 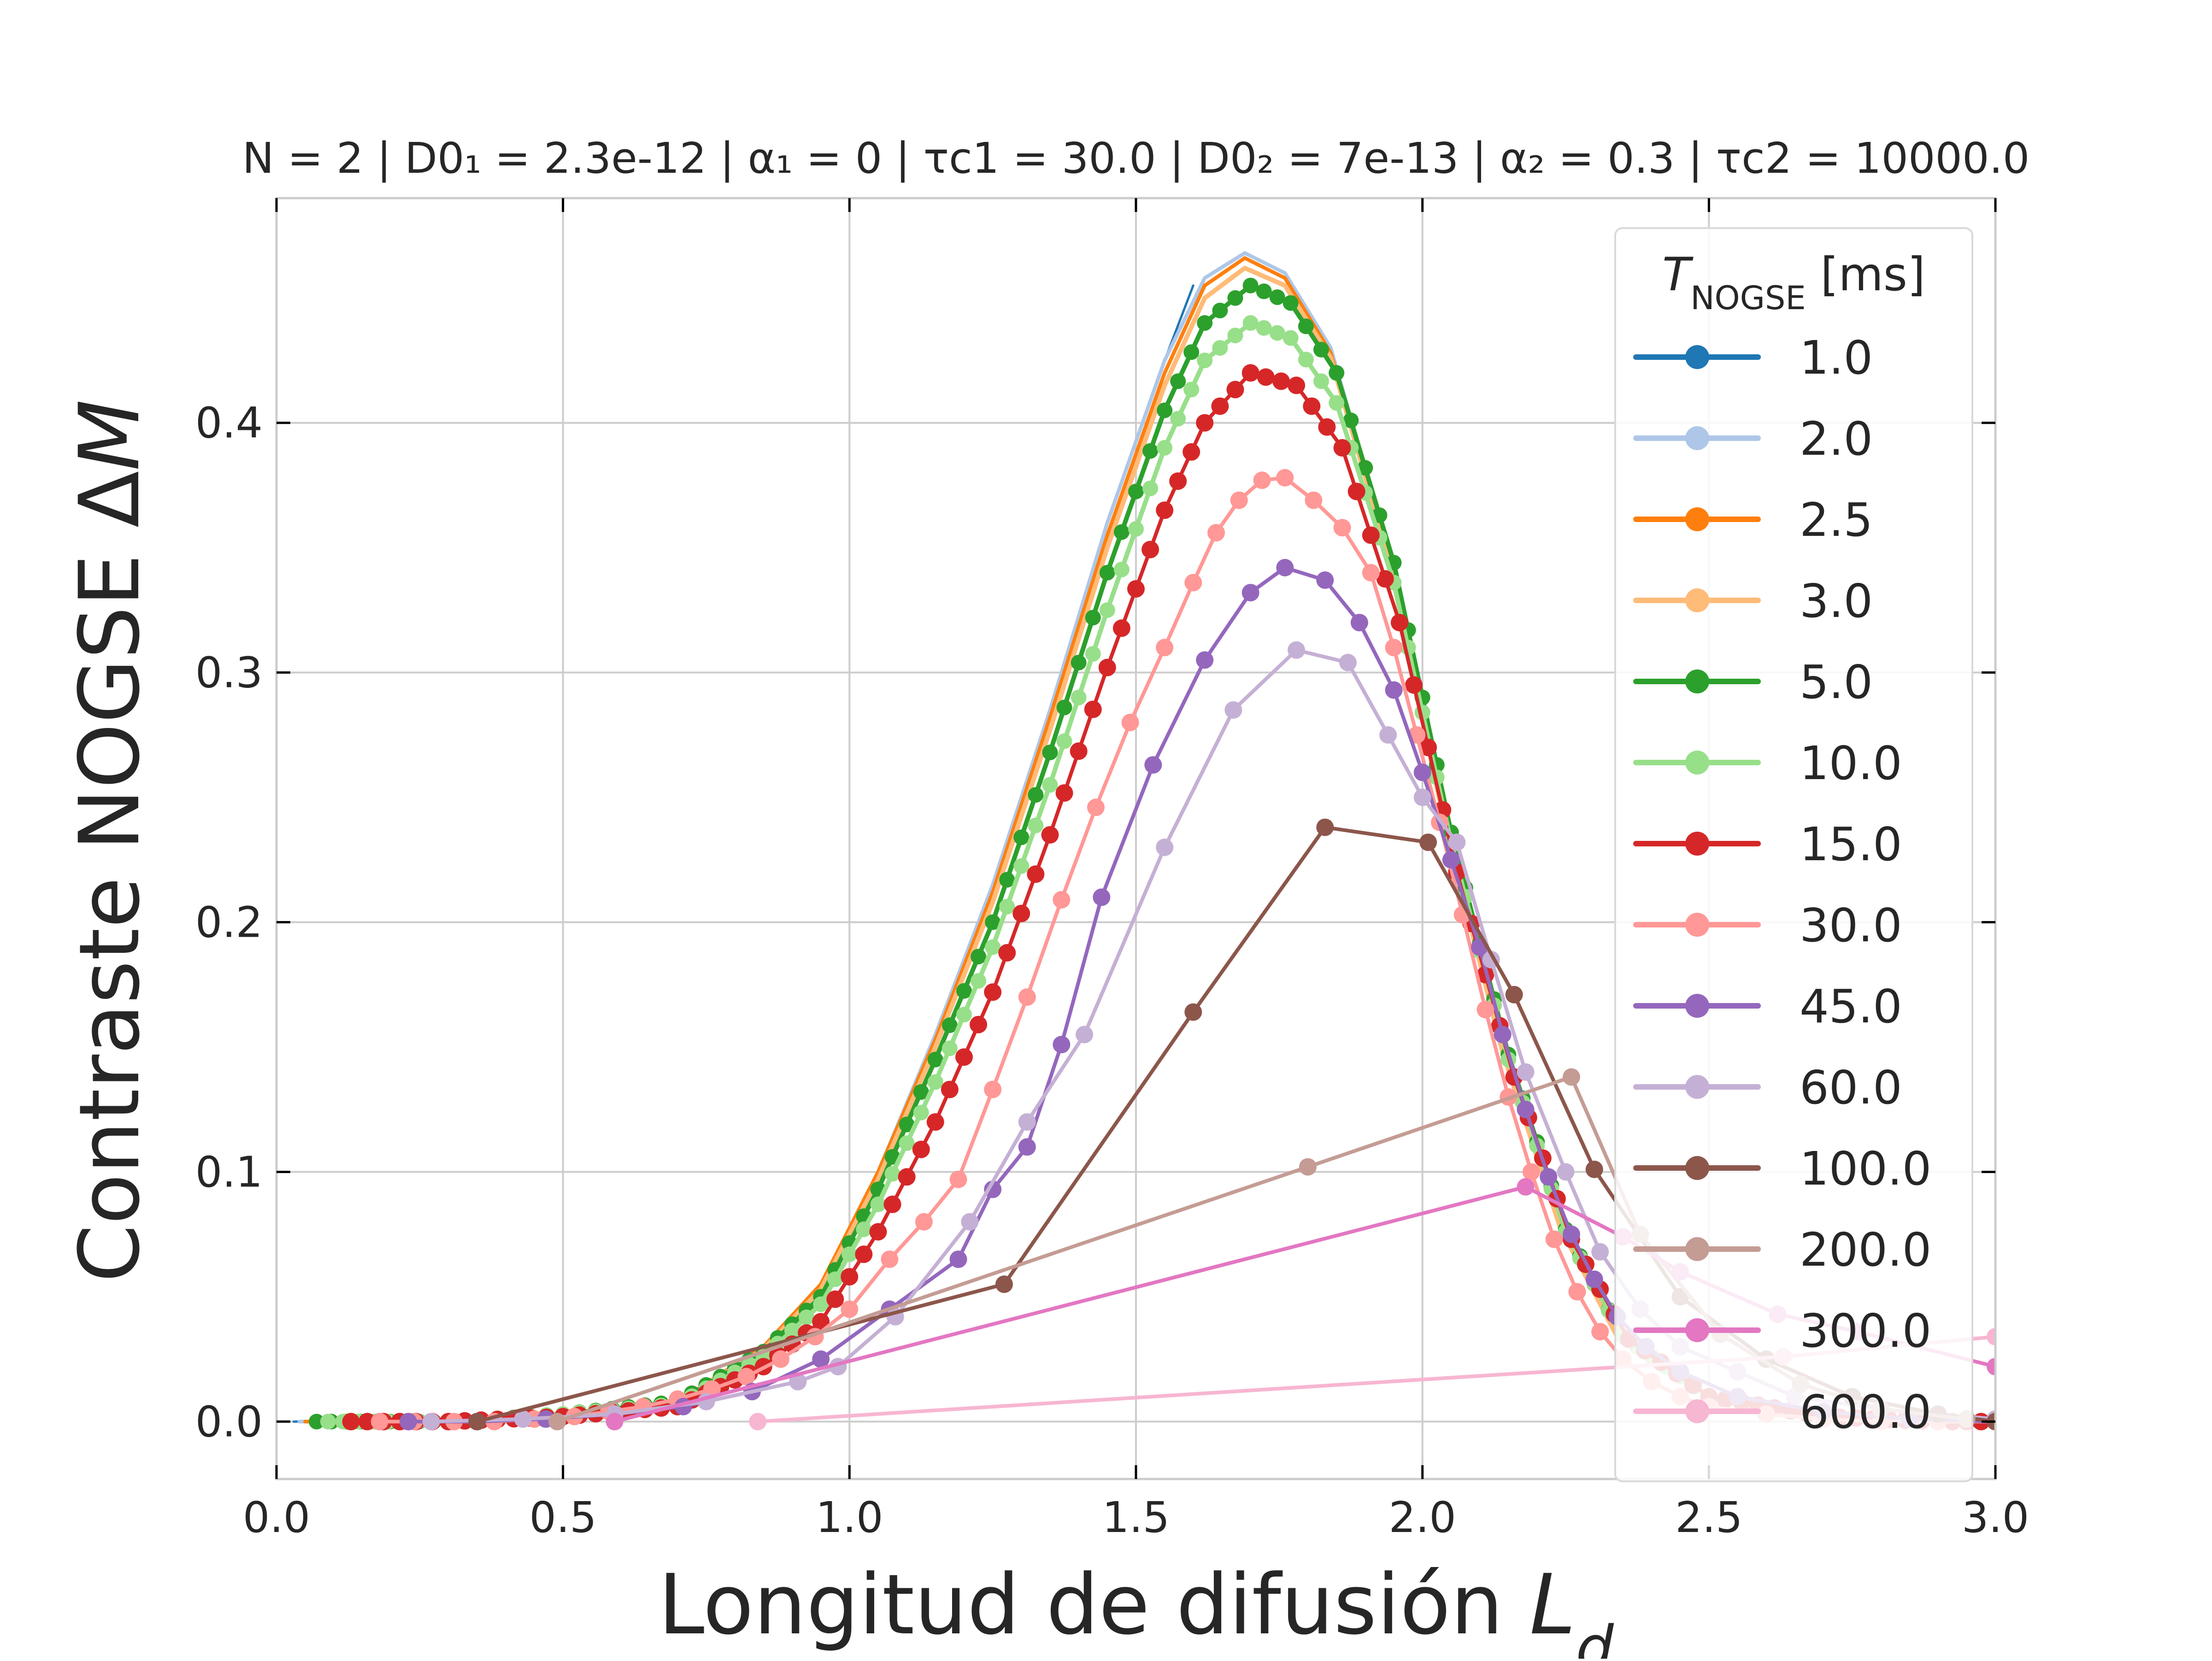 What do you see at coordinates (1865, 1412) in the screenshot?
I see `legend-label: 600.0` at bounding box center [1865, 1412].